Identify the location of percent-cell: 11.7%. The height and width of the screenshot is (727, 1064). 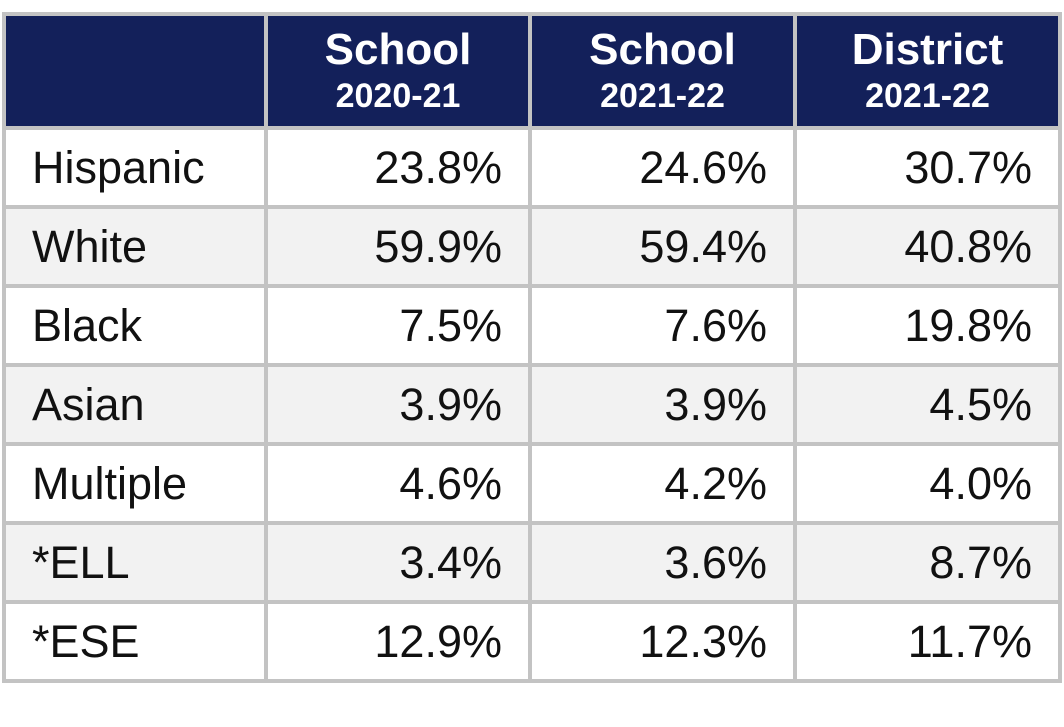
(927, 641).